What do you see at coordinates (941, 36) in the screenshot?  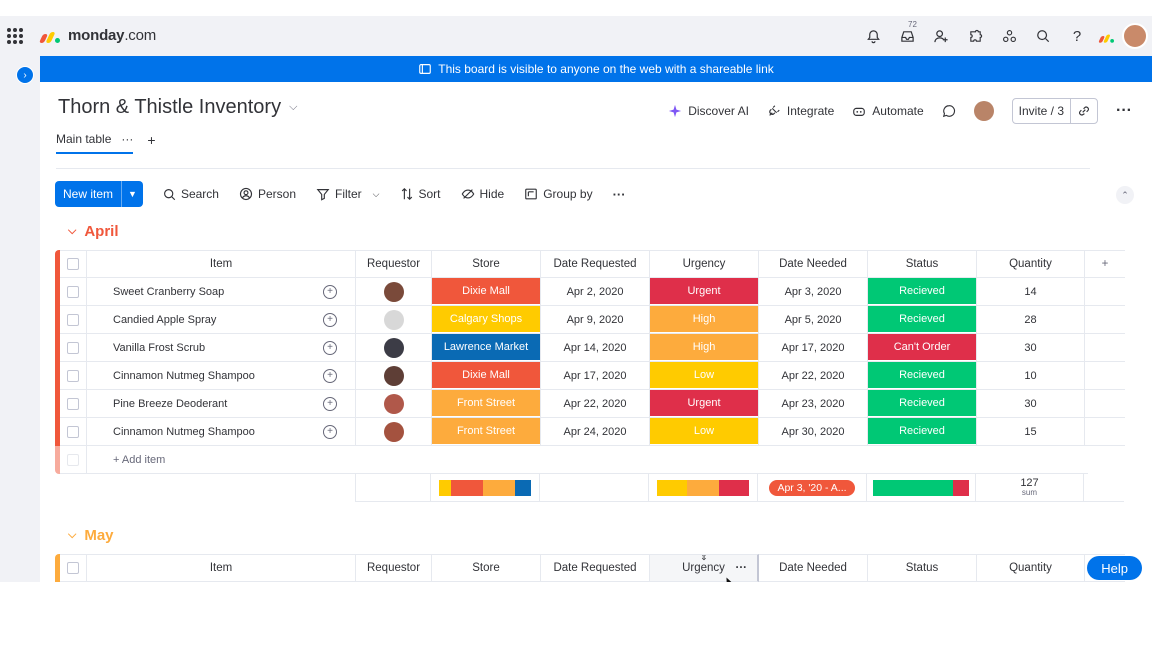 I see `invite-user-icon` at bounding box center [941, 36].